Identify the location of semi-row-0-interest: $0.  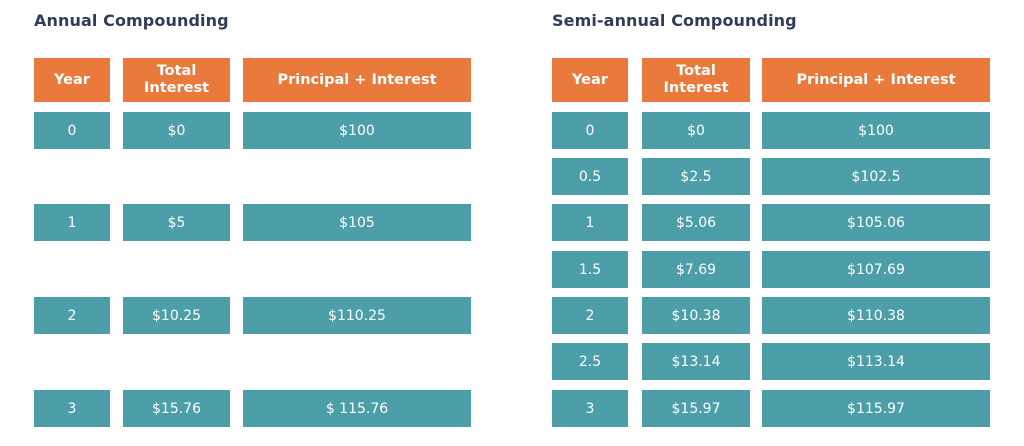
(696, 130).